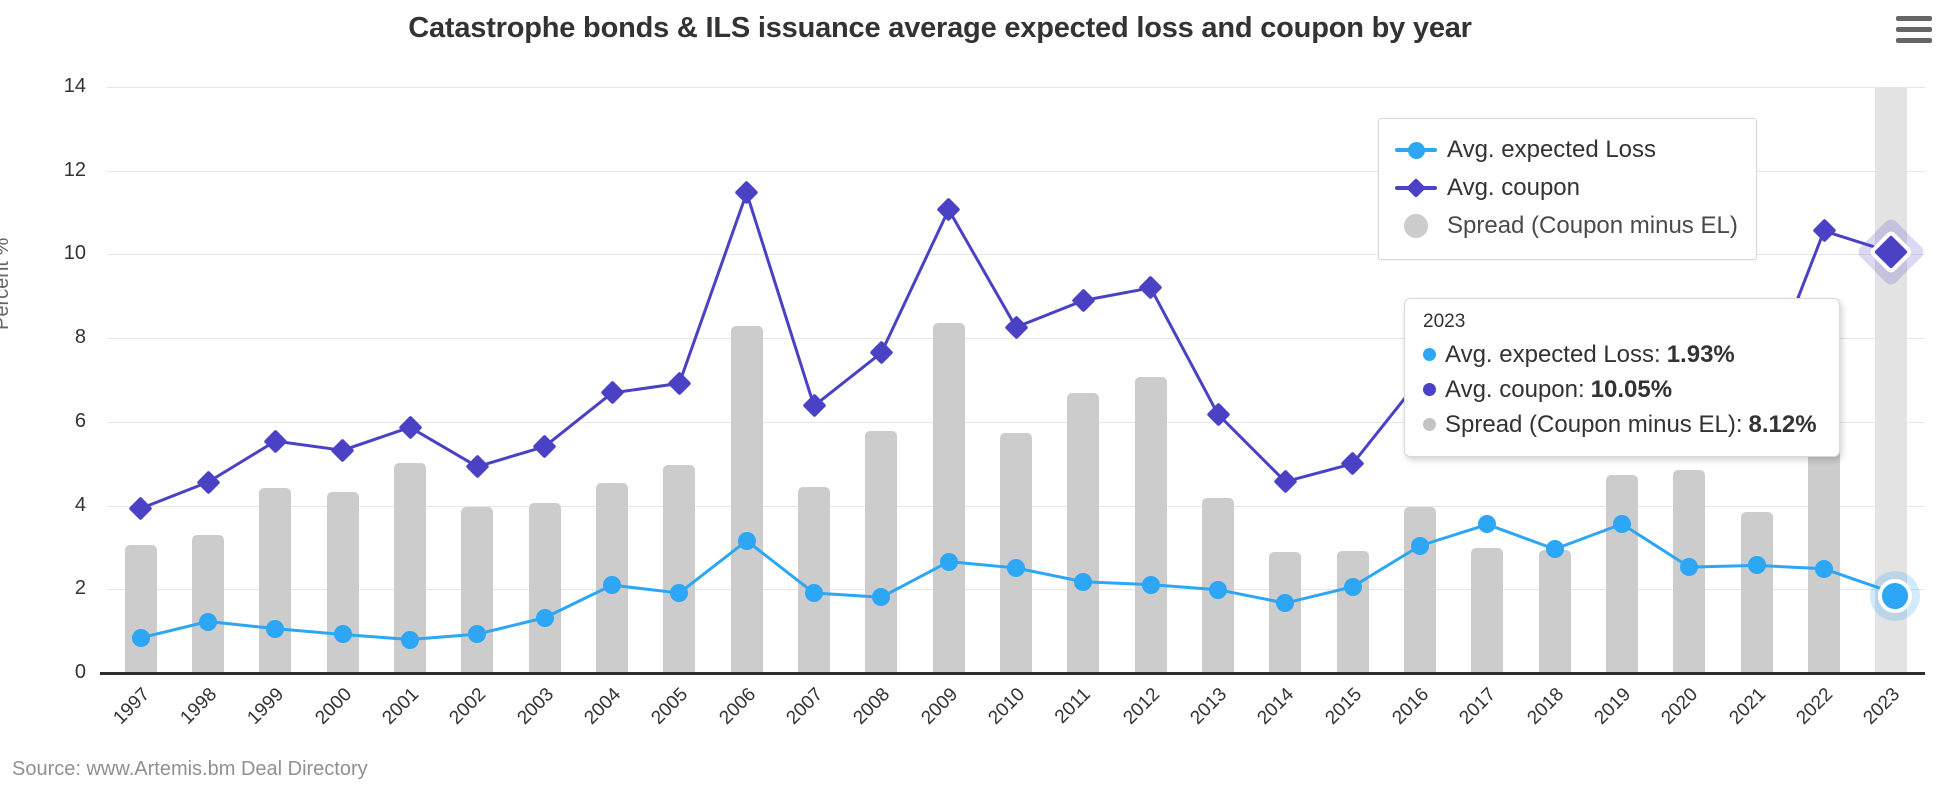  I want to click on legend-item-spread: Spread (Coupon minus EL), so click(1565, 226).